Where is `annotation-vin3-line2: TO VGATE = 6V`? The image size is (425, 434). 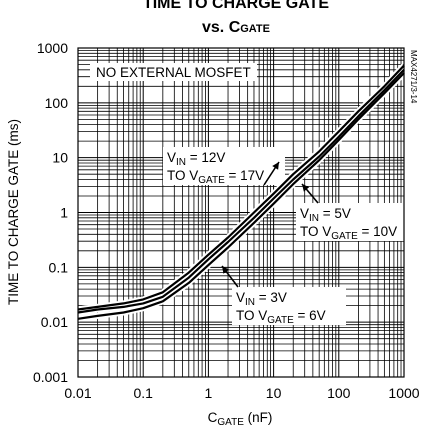 annotation-vin3-line2: TO VGATE = 6V is located at coordinates (281, 317).